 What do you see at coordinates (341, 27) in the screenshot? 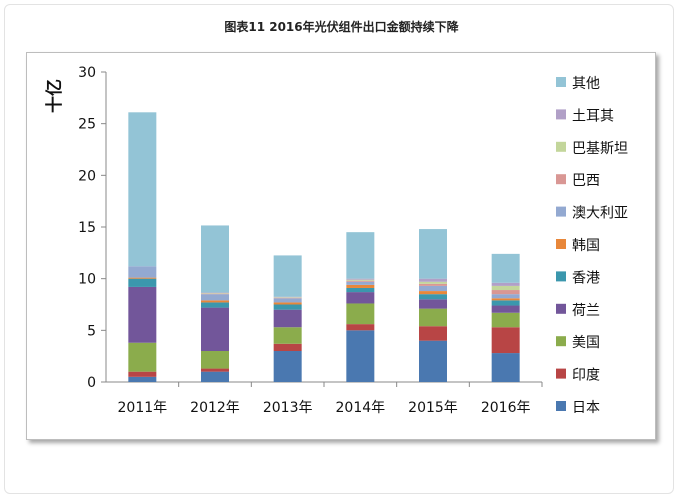
I see `chart-title: 图表11 2016年光伏组件出口金额持续下降` at bounding box center [341, 27].